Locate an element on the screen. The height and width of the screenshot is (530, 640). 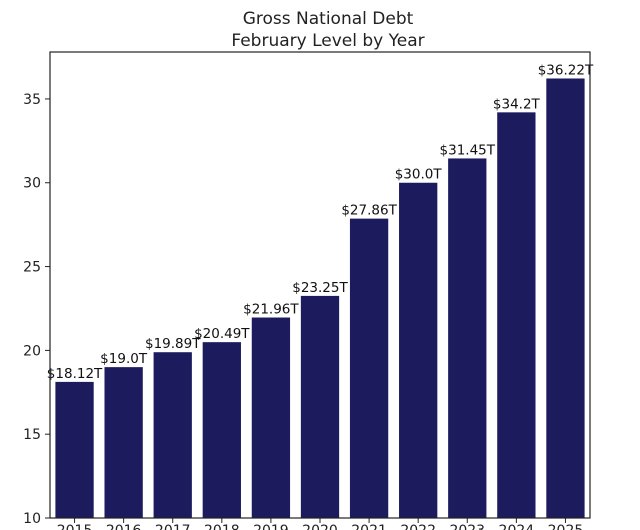
data-label: $20.49T is located at coordinates (222, 334).